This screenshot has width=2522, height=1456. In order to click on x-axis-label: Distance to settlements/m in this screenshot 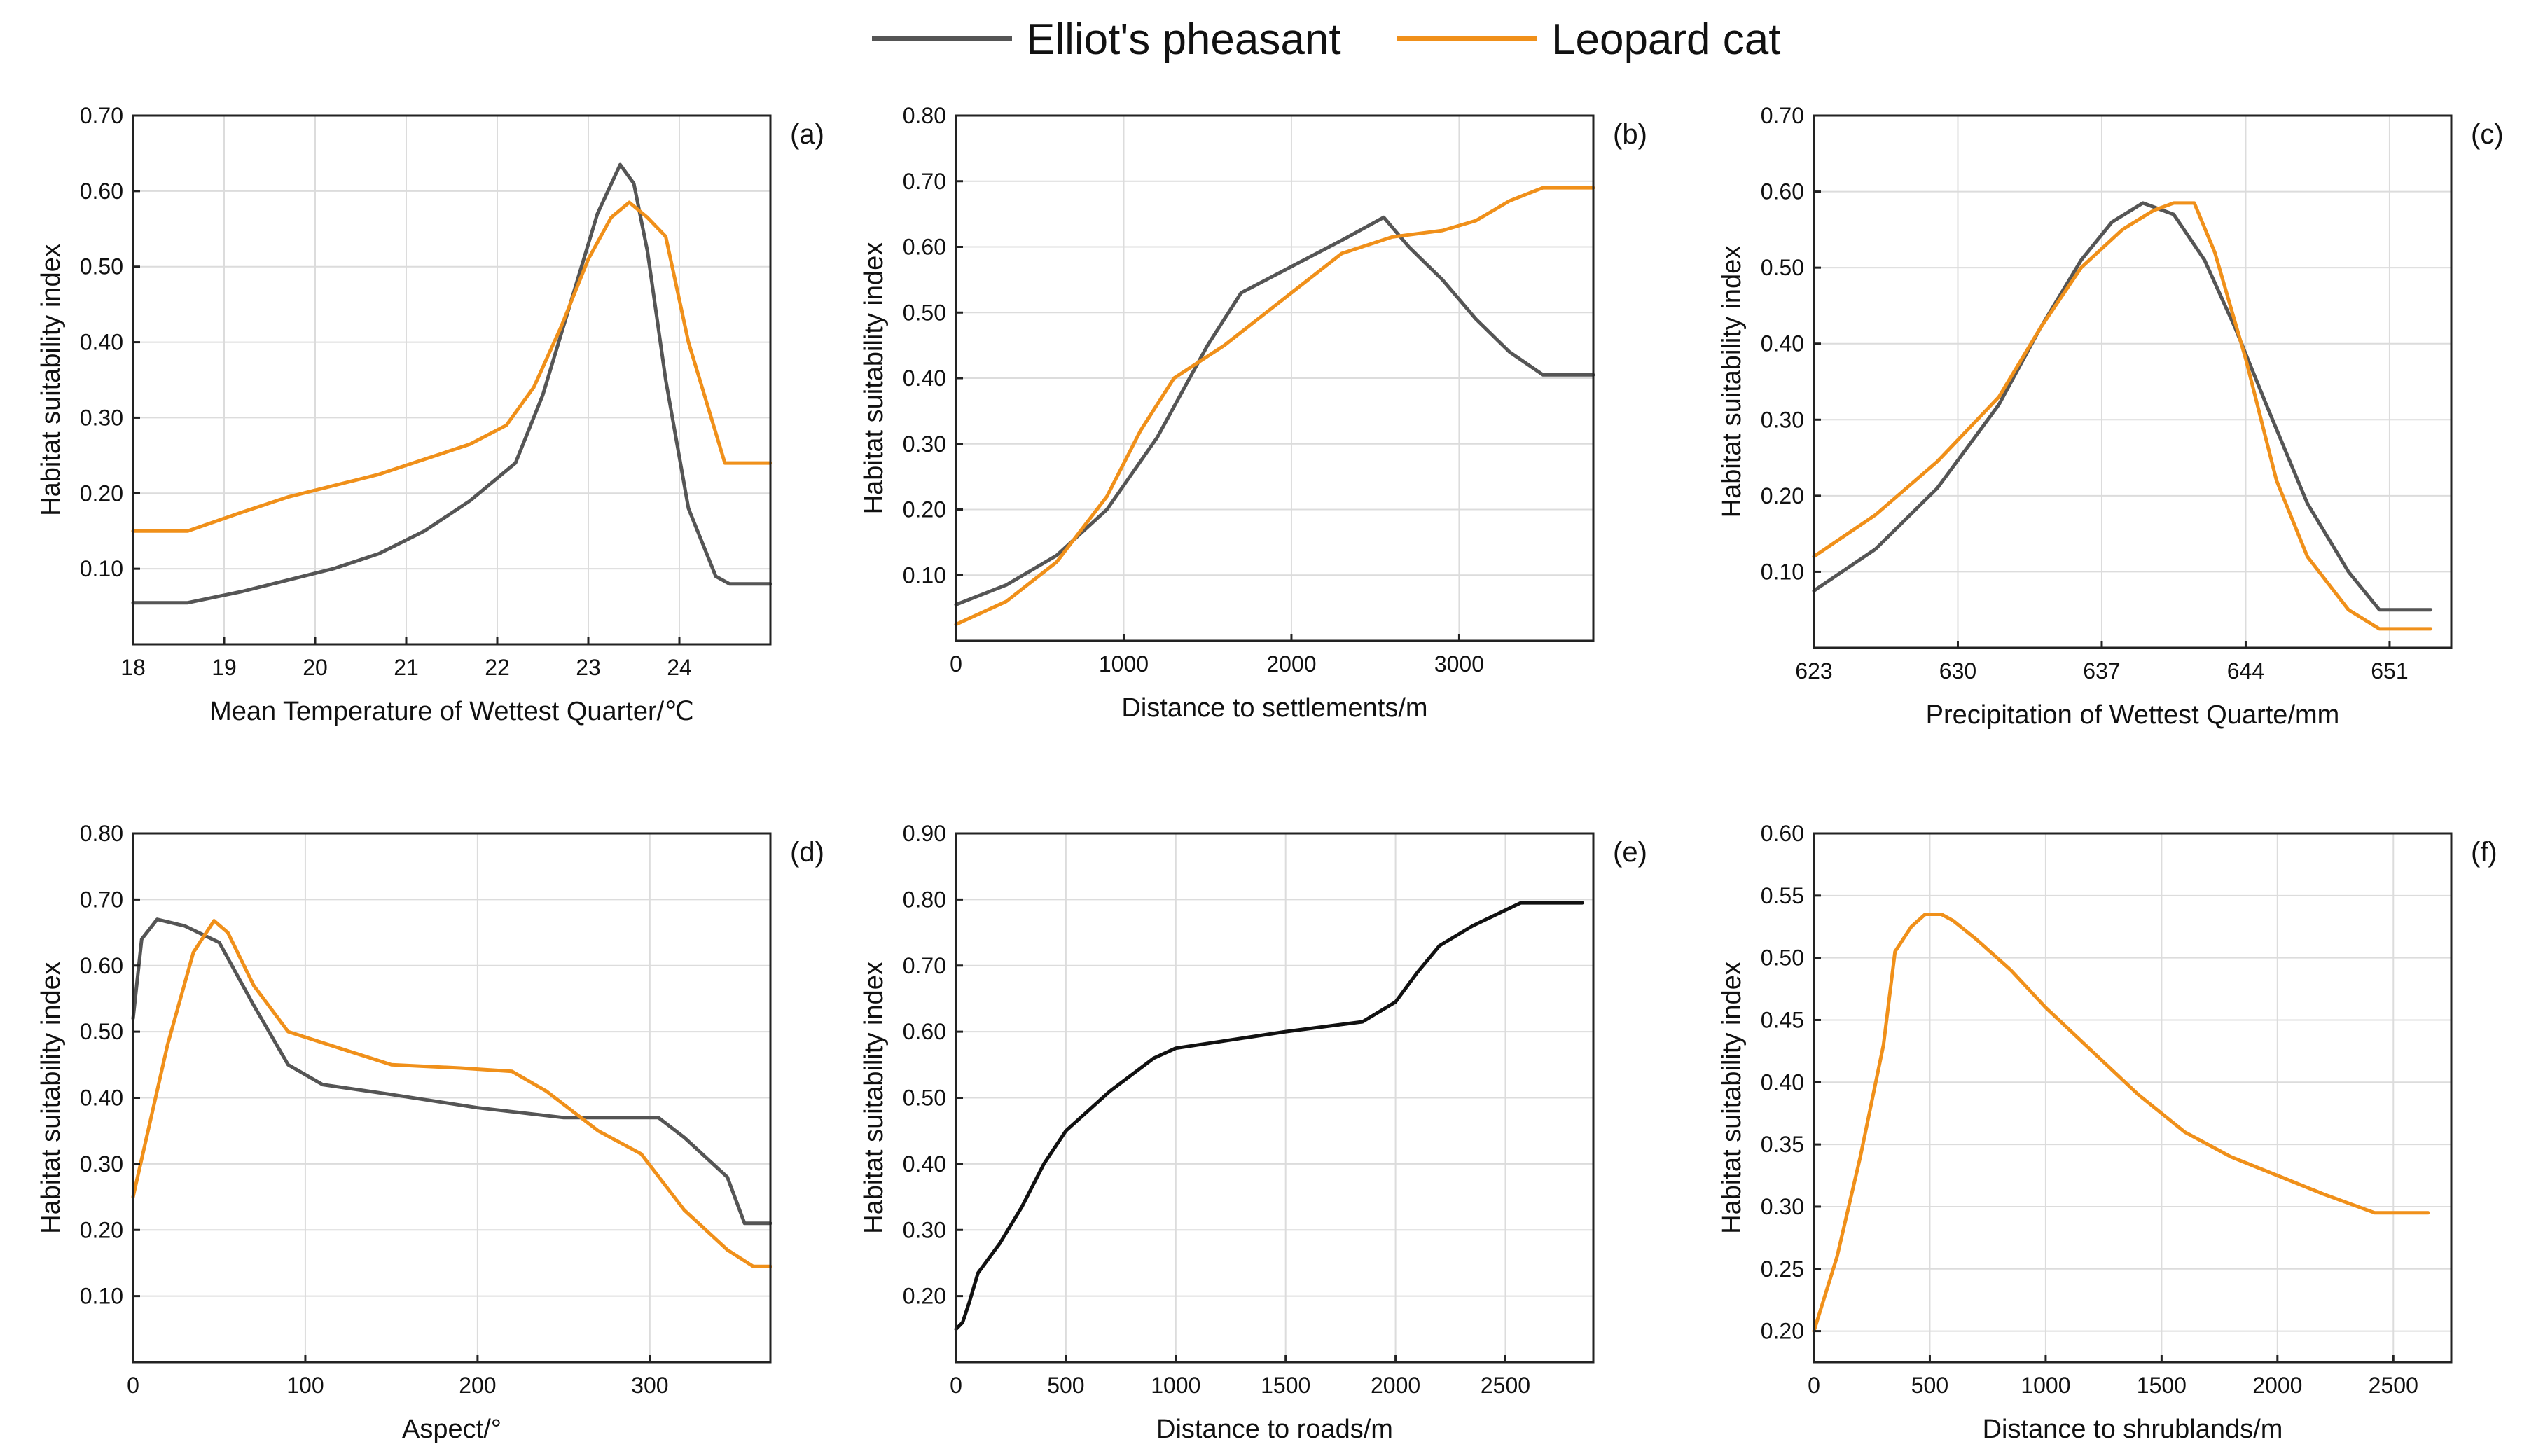, I will do `click(1274, 708)`.